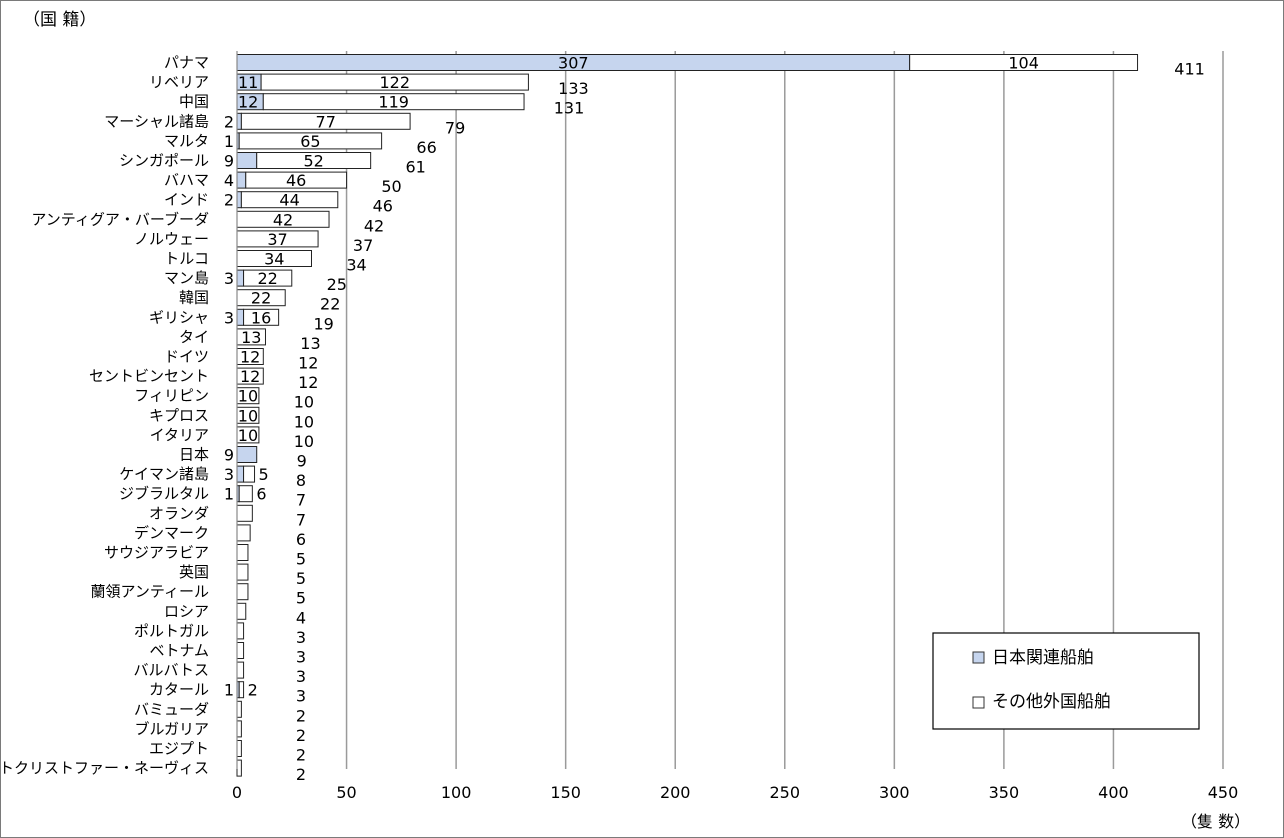 The width and height of the screenshot is (1284, 838). What do you see at coordinates (171, 670) in the screenshot?
I see `category-label: バルバトス` at bounding box center [171, 670].